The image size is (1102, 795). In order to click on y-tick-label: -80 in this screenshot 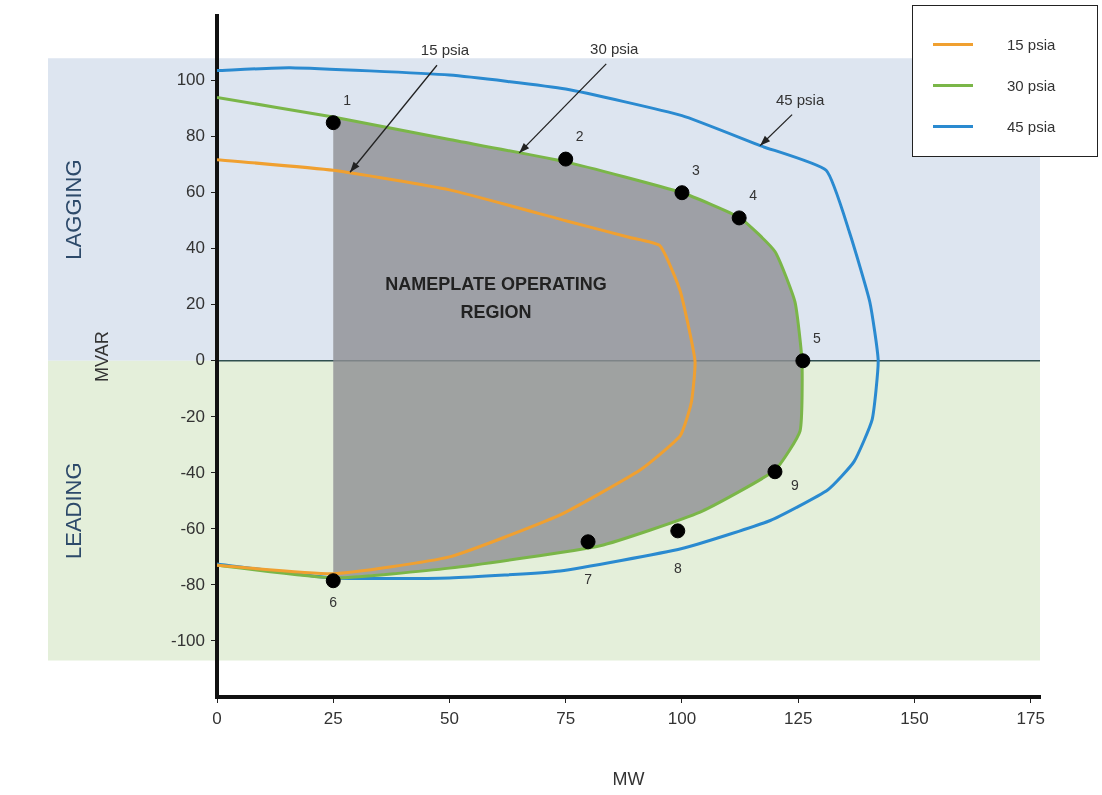, I will do `click(192, 584)`.